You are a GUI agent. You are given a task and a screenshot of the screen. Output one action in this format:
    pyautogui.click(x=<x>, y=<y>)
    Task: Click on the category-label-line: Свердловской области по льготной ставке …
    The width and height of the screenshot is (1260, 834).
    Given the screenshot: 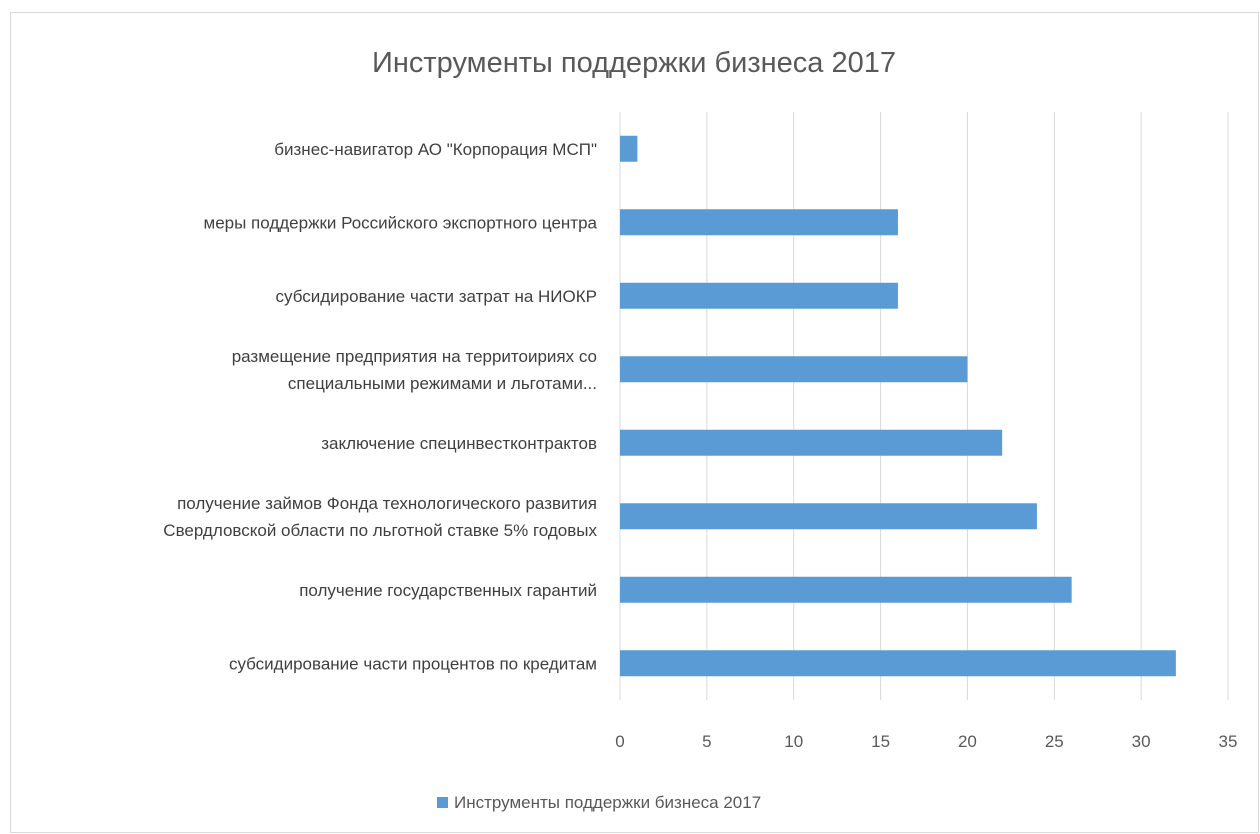 What is the action you would take?
    pyautogui.click(x=380, y=530)
    